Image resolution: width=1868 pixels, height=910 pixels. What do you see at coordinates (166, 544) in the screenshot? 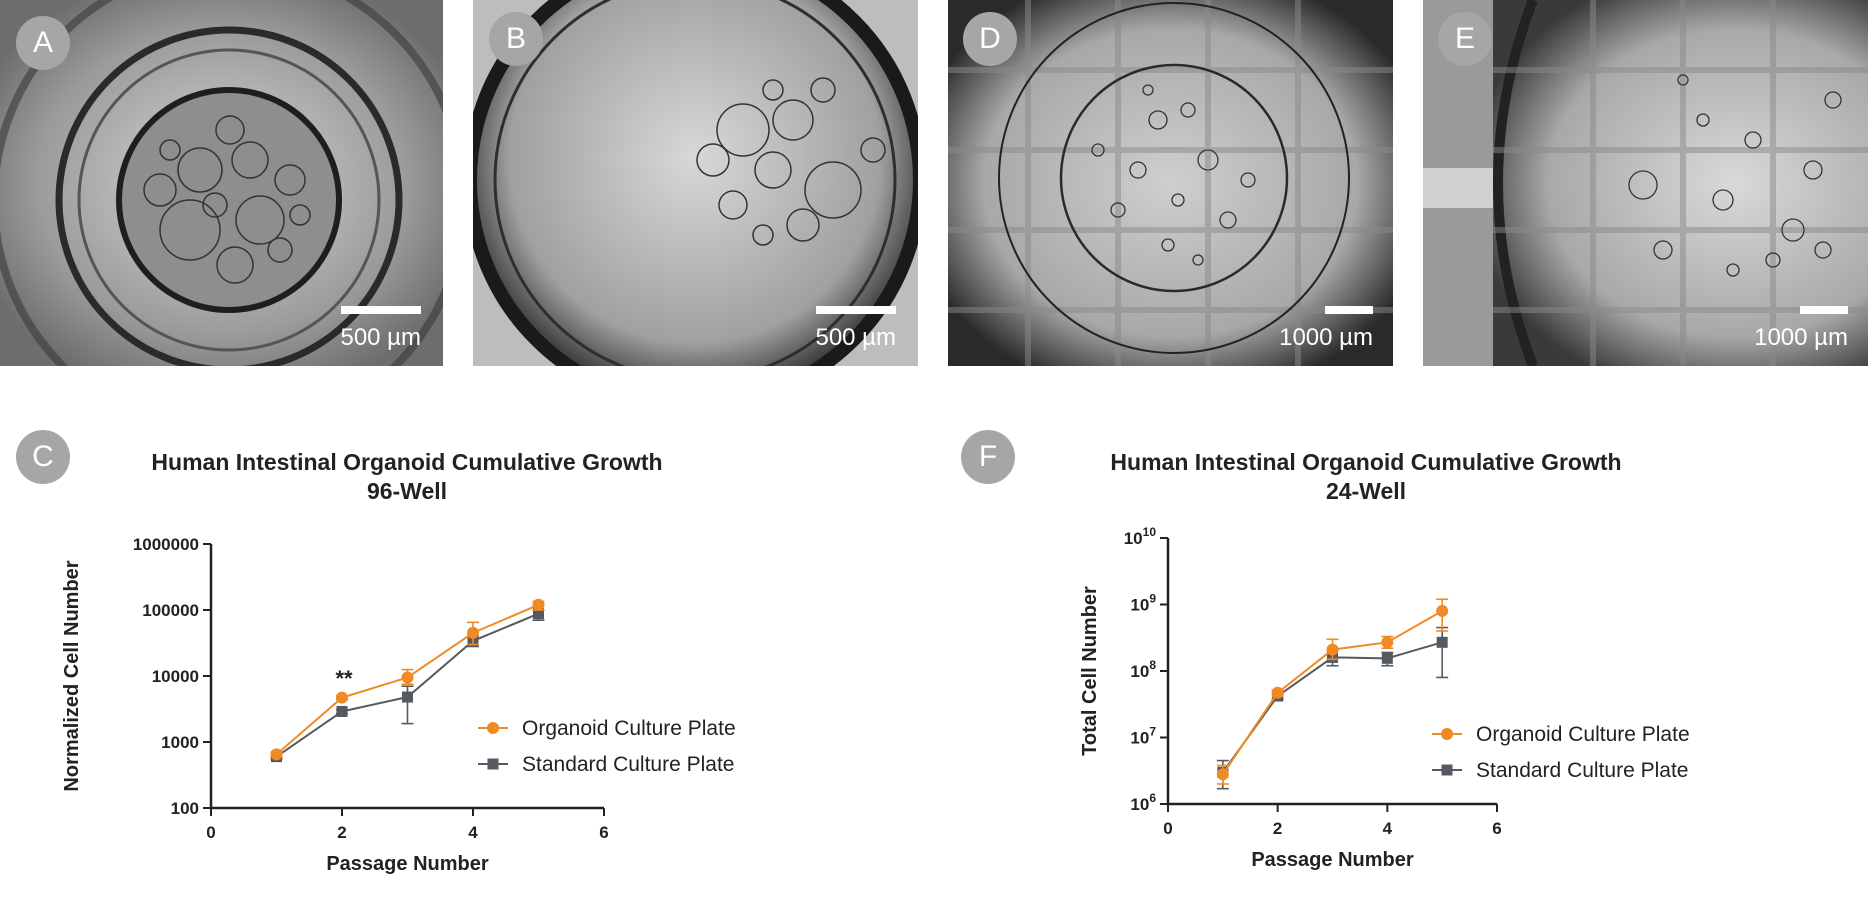
I see `y-tick-label: 1000000` at bounding box center [166, 544].